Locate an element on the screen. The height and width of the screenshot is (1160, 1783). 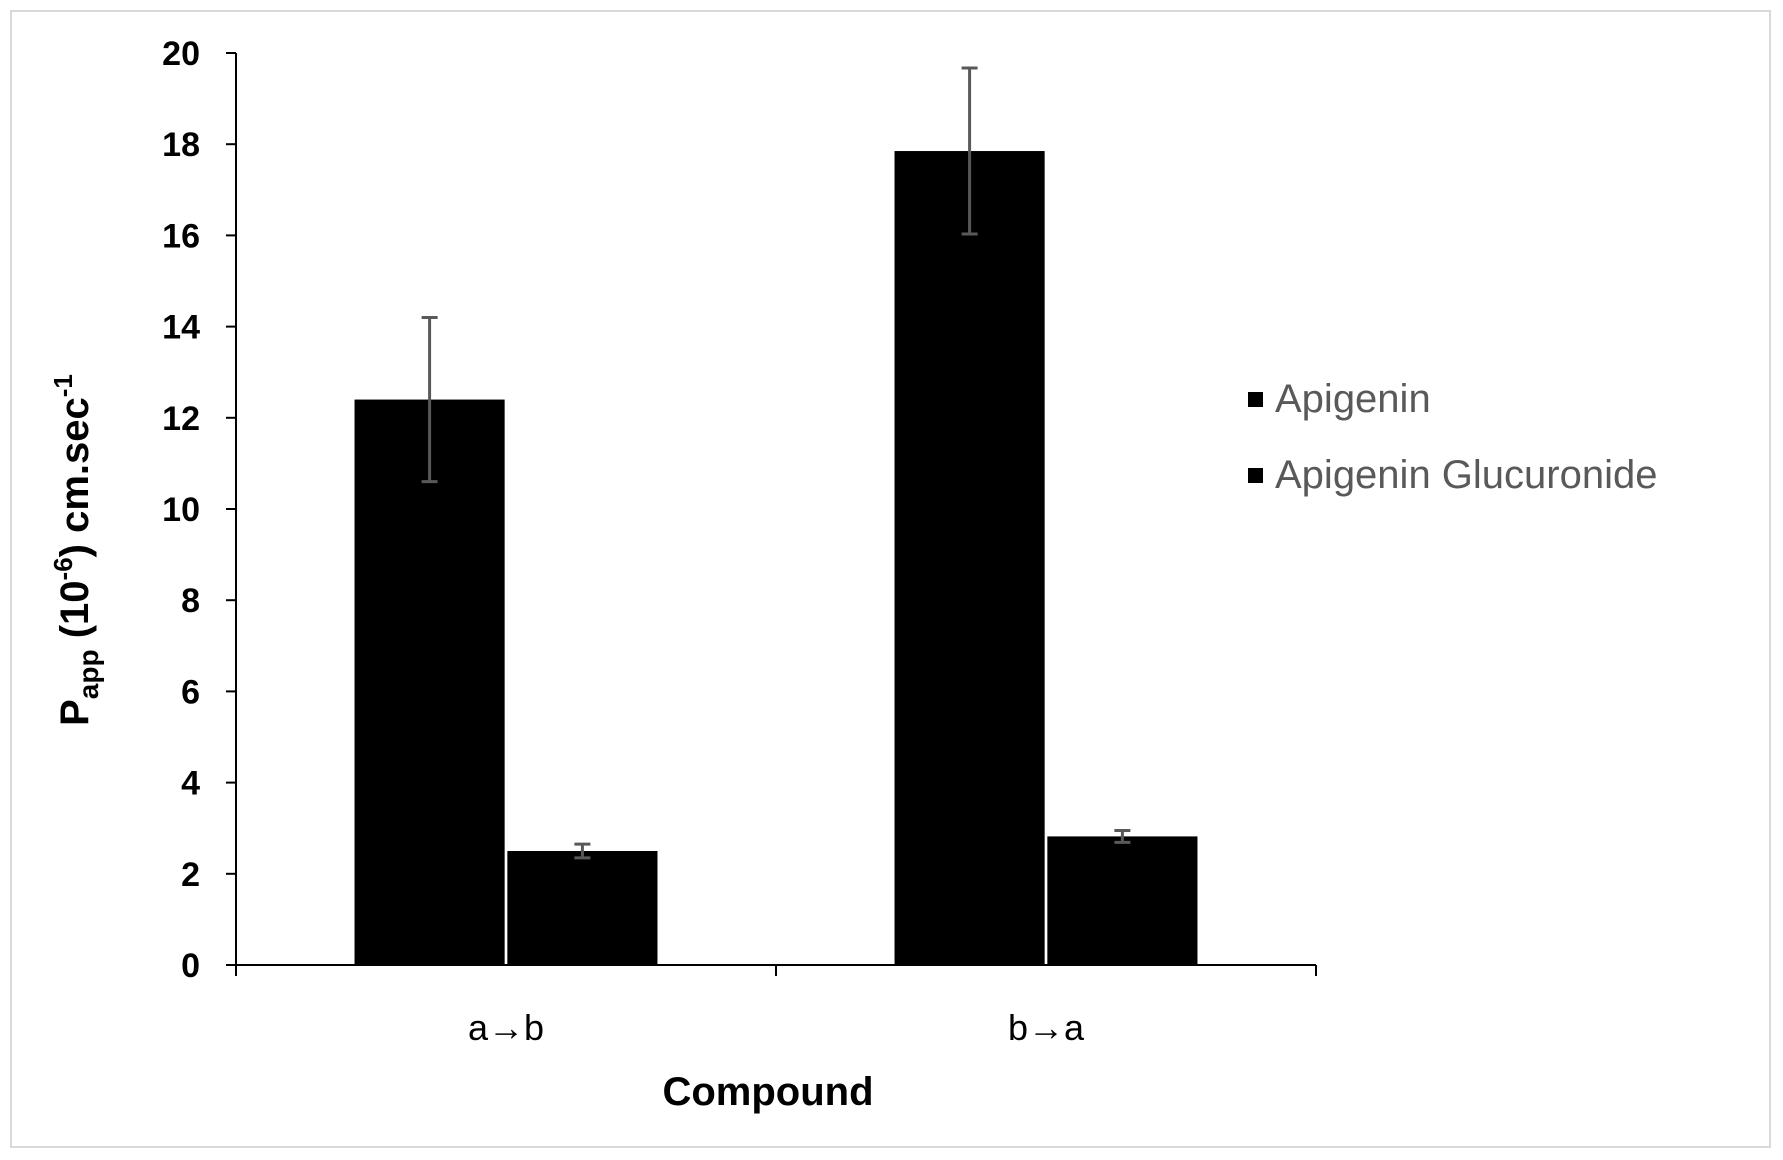
legend-label: Apigenin Glucuronide is located at coordinates (1466, 475).